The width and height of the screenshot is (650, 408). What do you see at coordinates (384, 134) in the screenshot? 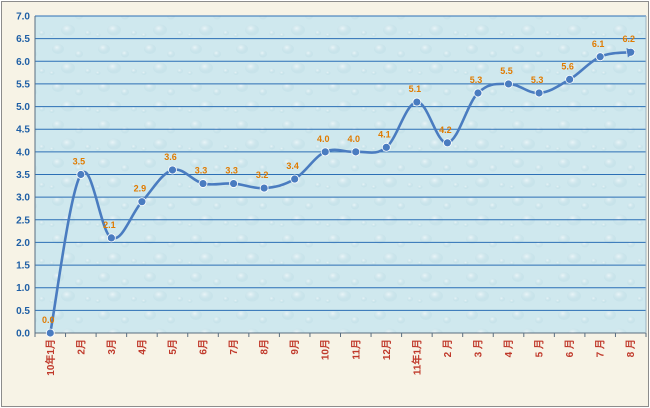
I see `data-label: 4.1` at bounding box center [384, 134].